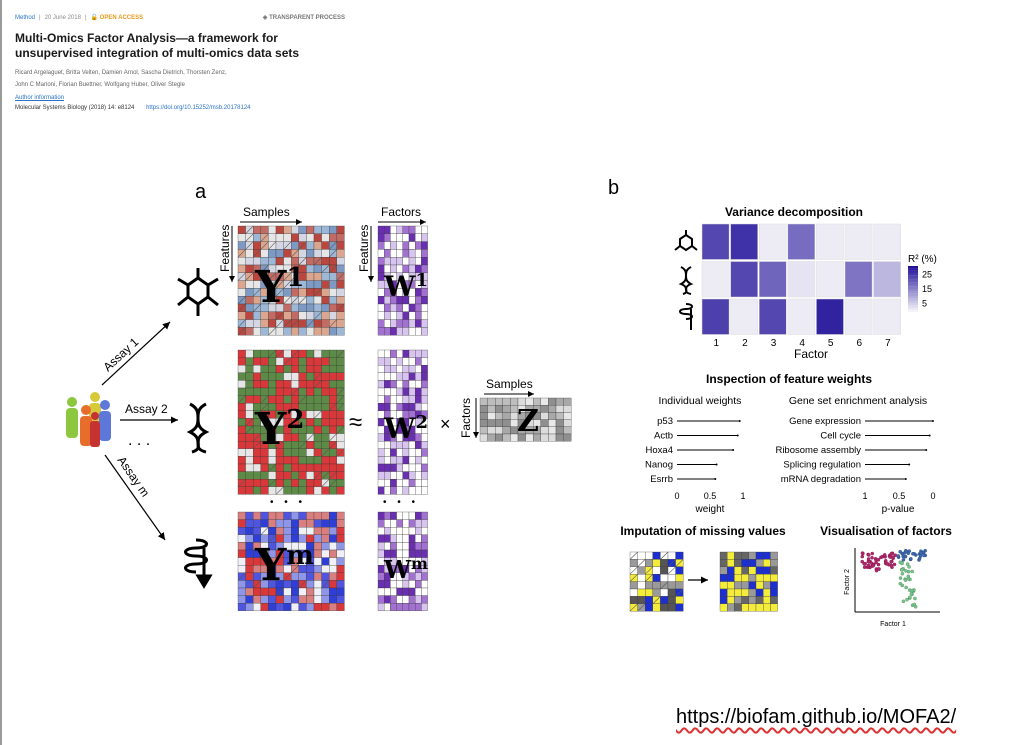 This screenshot has height=745, width=1014. Describe the element at coordinates (816, 717) in the screenshot. I see `footer-url: https://biofam.github.io/MOFA2/` at that location.